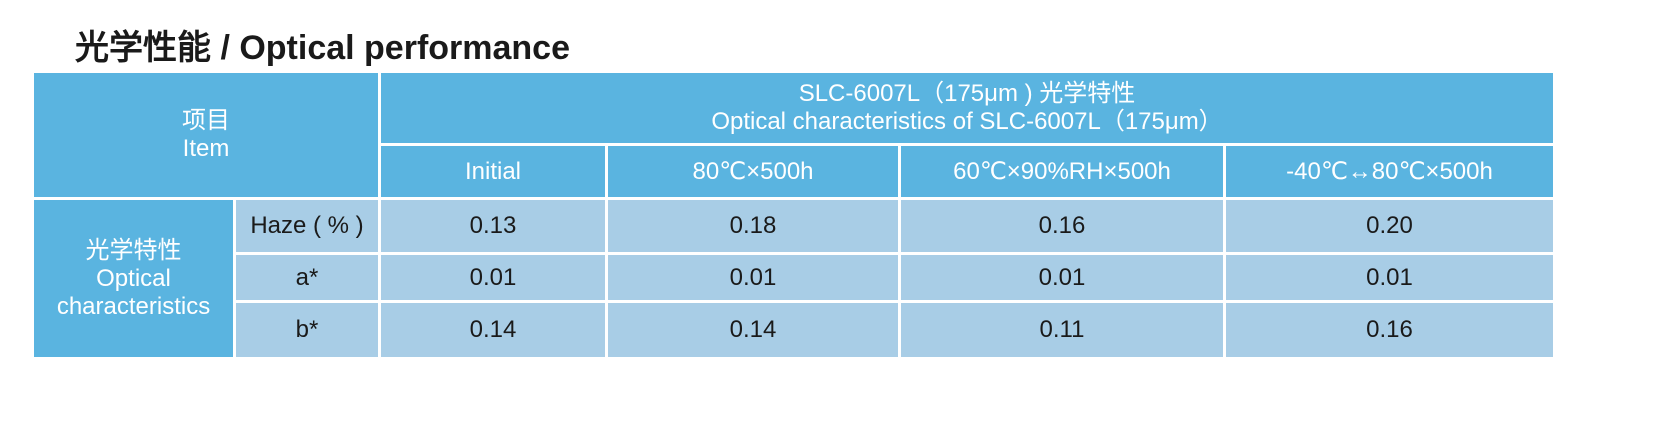  I want to click on title: 光学性能 / Optical performance, so click(322, 48).